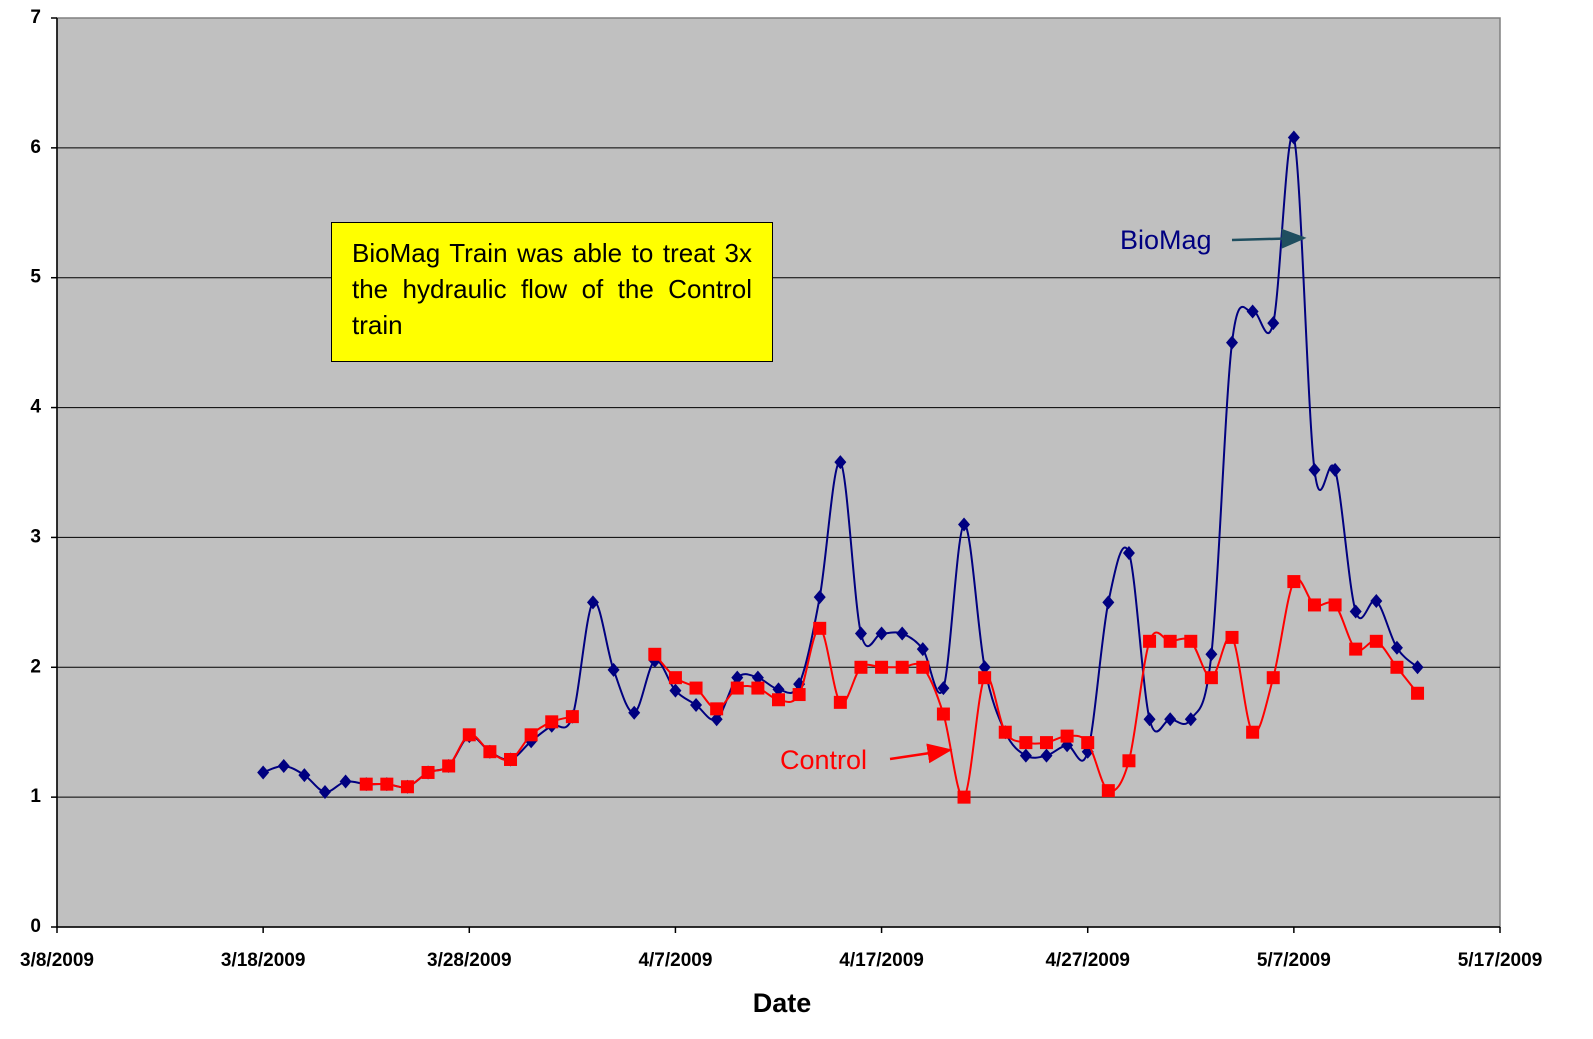 Image resolution: width=1593 pixels, height=1039 pixels. I want to click on x-tick-label: 4/27/2009, so click(1087, 960).